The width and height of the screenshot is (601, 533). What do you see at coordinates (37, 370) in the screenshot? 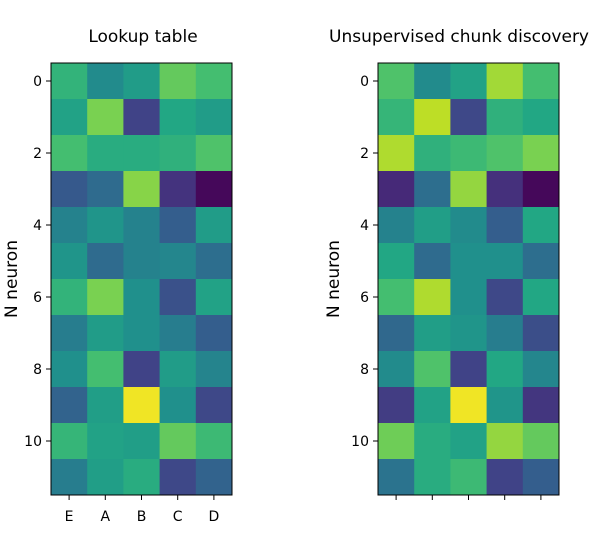
I see `y-tick-label: 8` at bounding box center [37, 370].